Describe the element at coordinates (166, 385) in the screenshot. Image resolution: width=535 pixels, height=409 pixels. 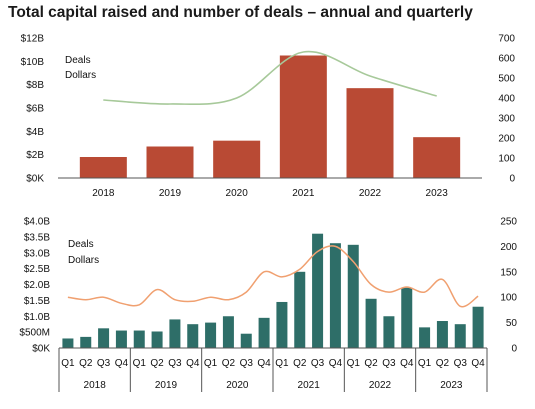
I see `quarterly-year-label: 2019` at that location.